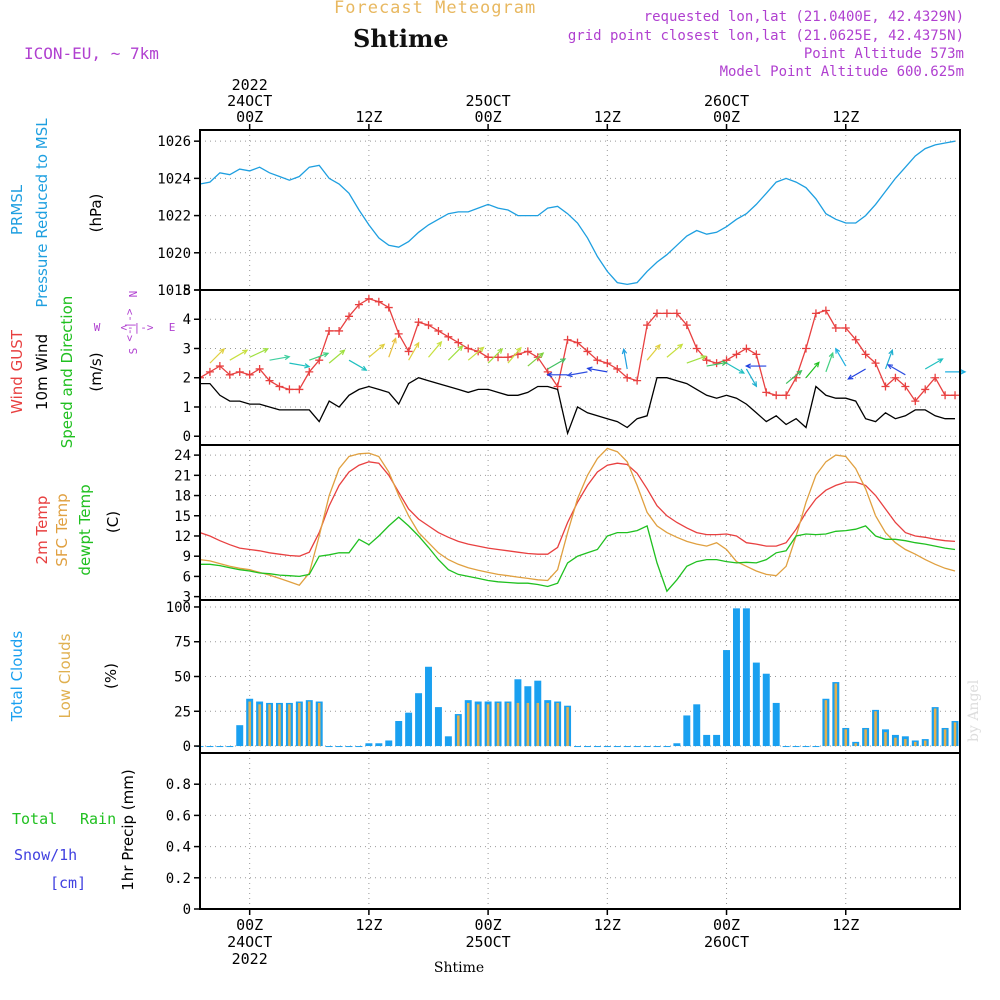 The height and width of the screenshot is (1000, 1000). I want to click on compass-east: E, so click(172, 327).